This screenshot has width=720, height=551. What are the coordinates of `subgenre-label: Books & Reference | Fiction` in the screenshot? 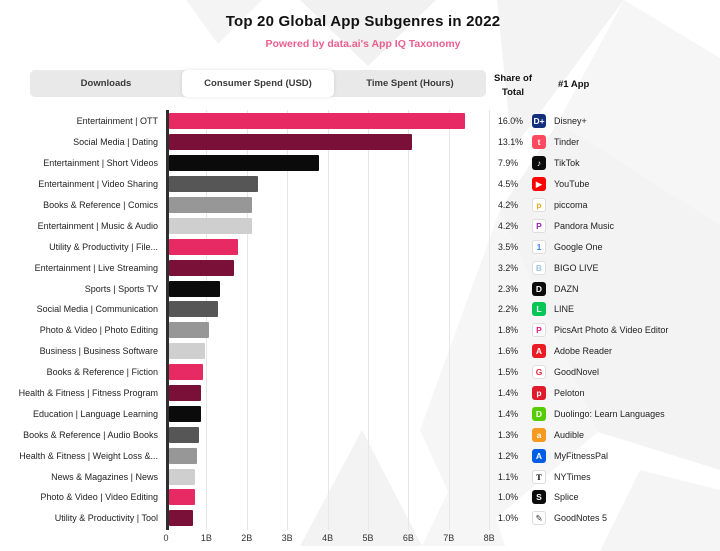 It's located at (102, 372).